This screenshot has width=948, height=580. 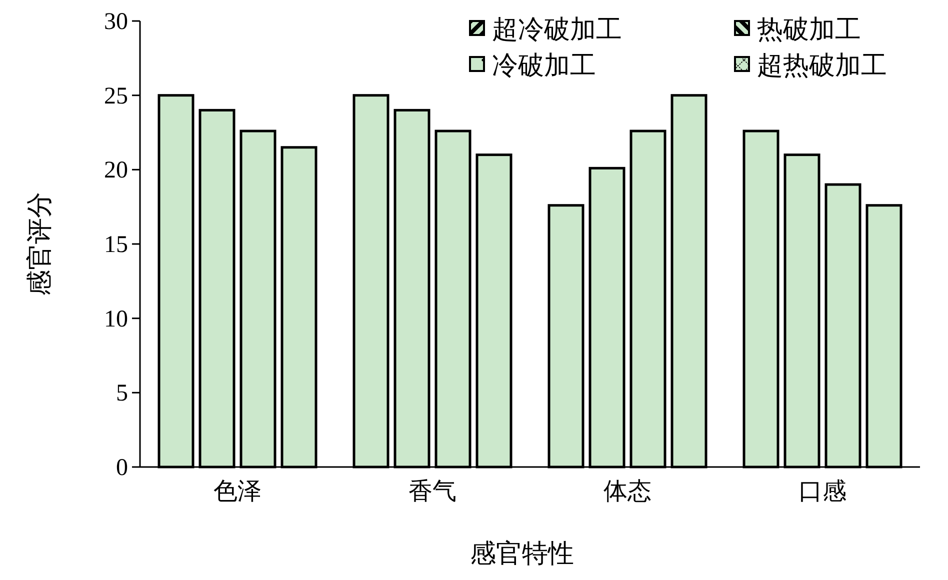 What do you see at coordinates (522, 553) in the screenshot?
I see `x-axis-title: 感官特性` at bounding box center [522, 553].